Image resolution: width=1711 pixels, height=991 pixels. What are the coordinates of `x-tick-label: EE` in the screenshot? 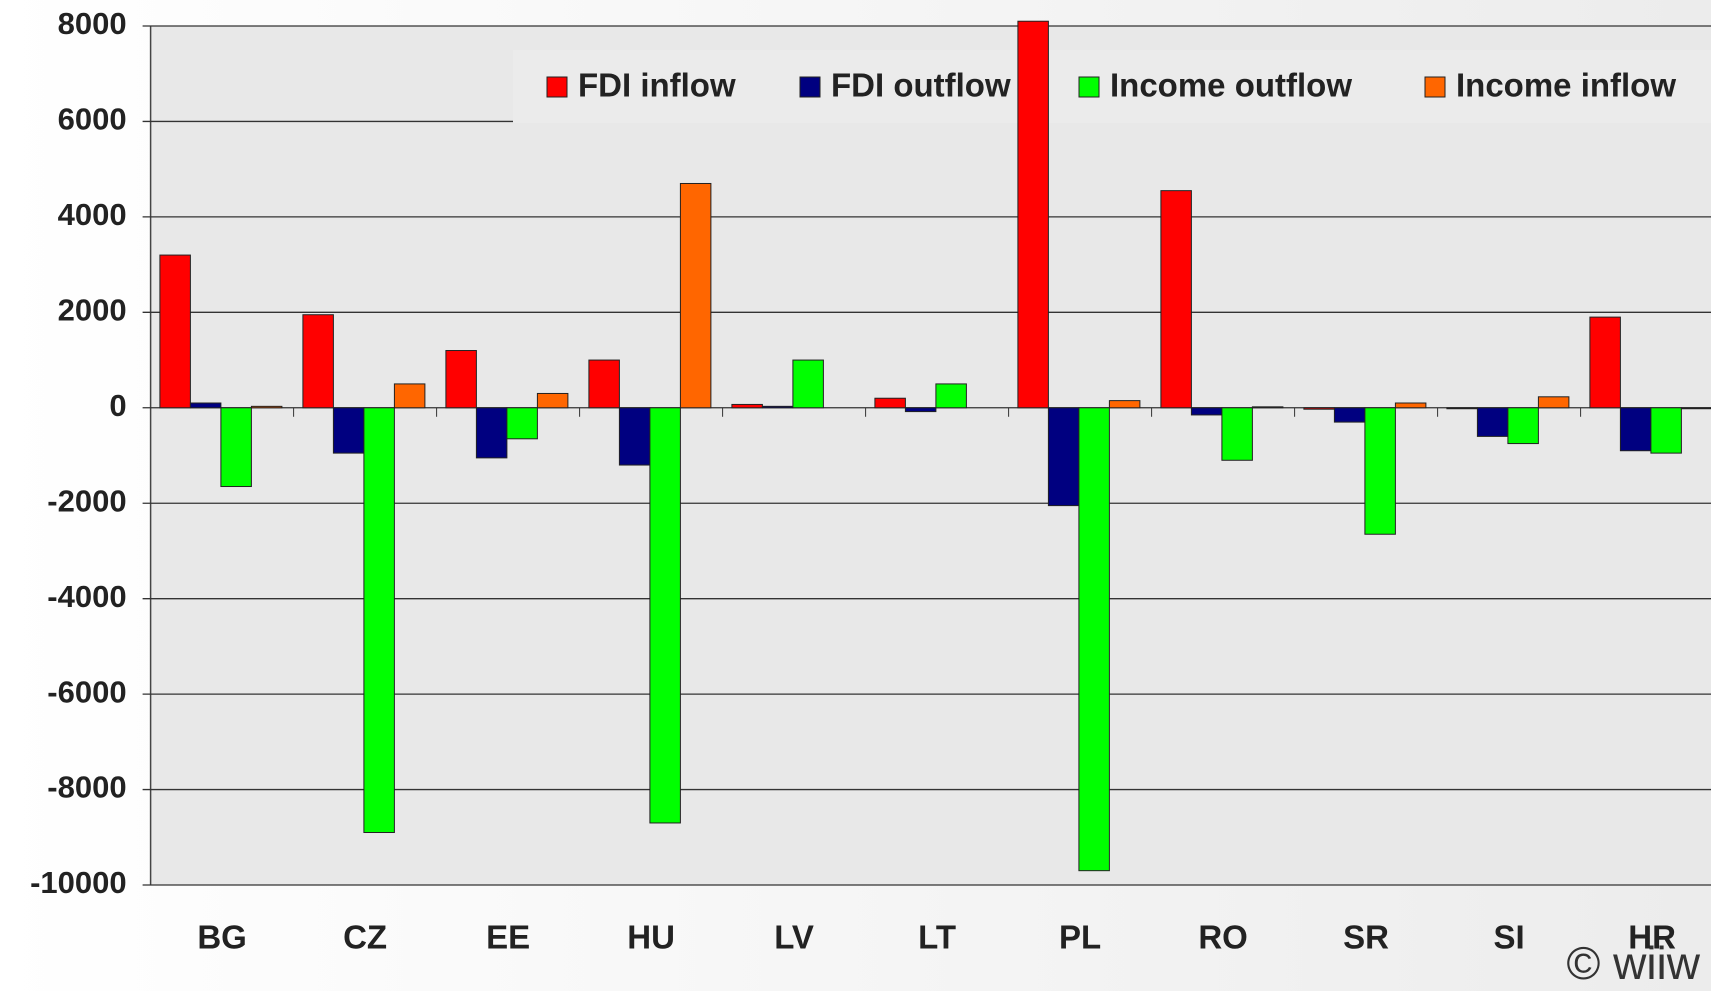 It's located at (508, 937).